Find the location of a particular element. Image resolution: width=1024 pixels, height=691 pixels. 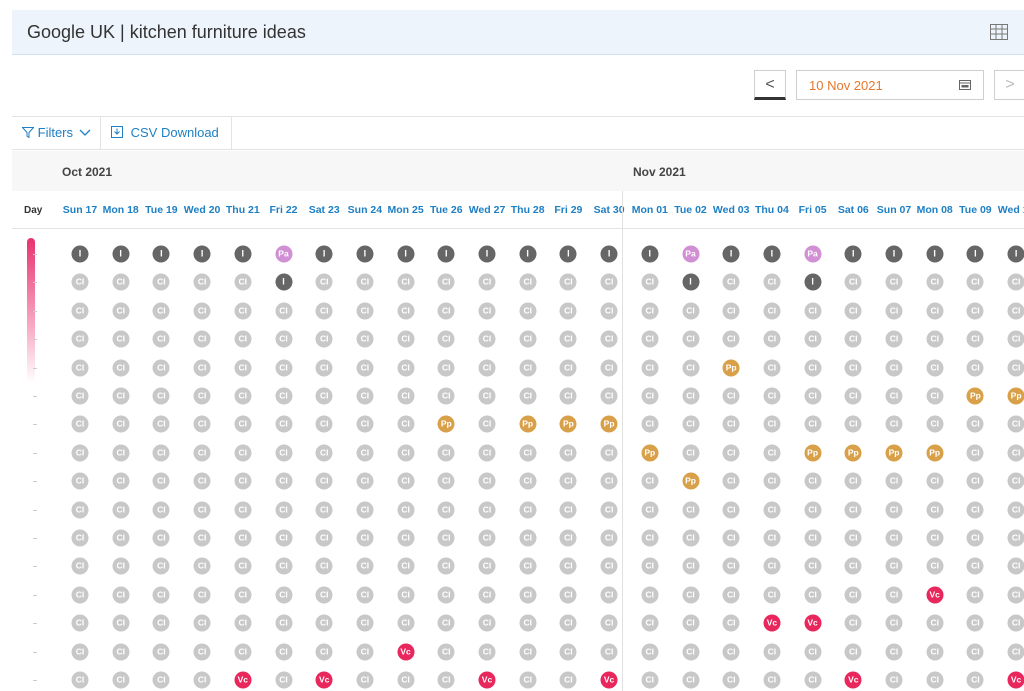

csv-download-button: CSV Download is located at coordinates (166, 133).